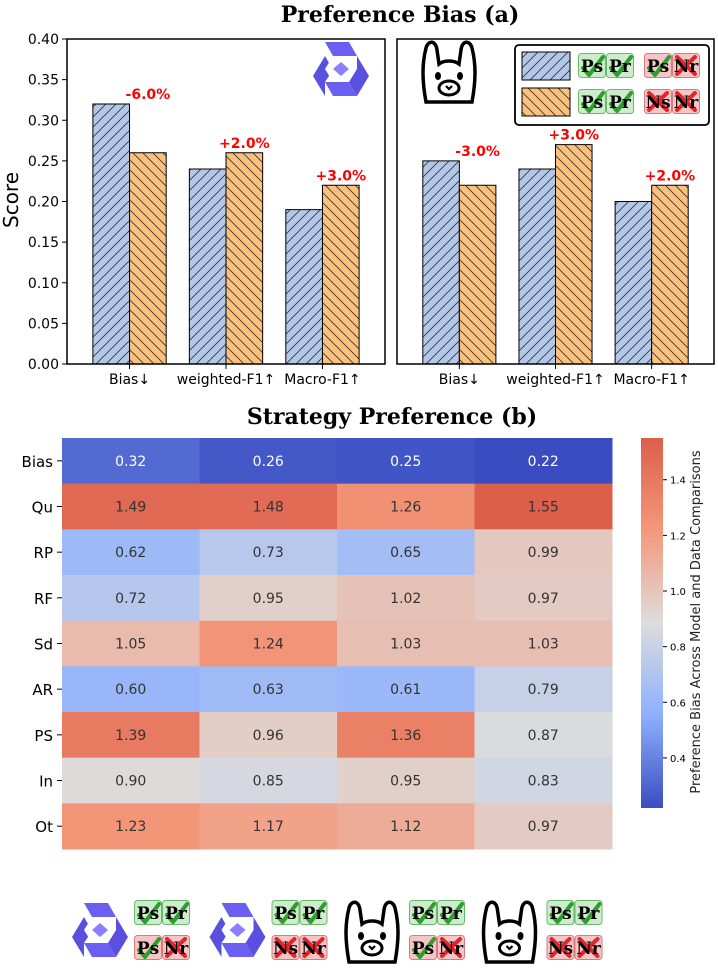 This screenshot has width=718, height=972. I want to click on heatmap-row-label: Bias, so click(38, 462).